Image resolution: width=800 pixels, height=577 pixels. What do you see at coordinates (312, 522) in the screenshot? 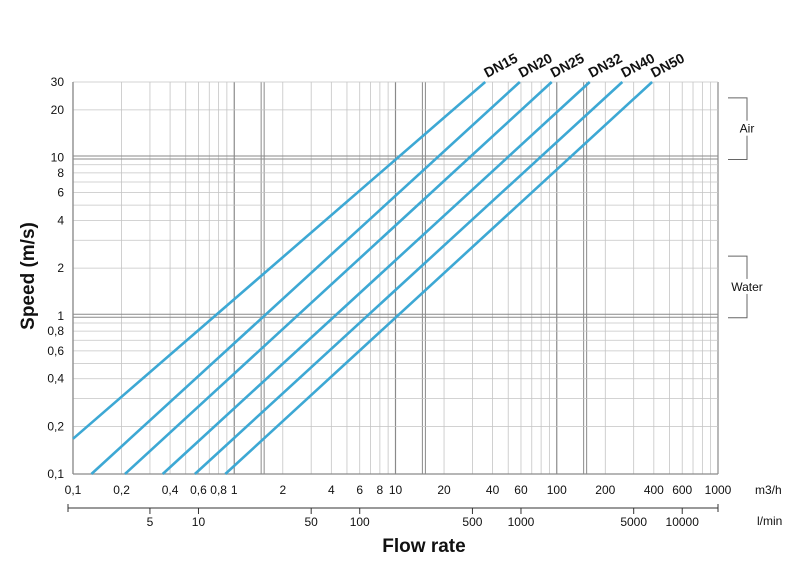
I see `x2-tick-label: 50` at bounding box center [312, 522].